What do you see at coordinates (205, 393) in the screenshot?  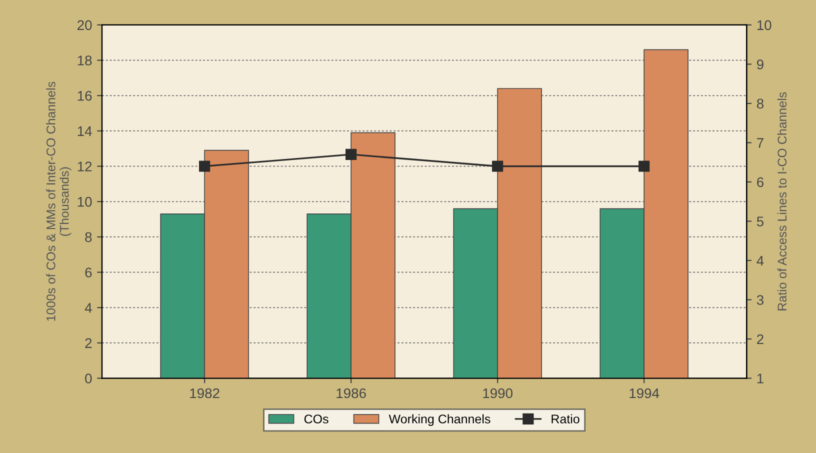 I see `x-tick-label: 1982` at bounding box center [205, 393].